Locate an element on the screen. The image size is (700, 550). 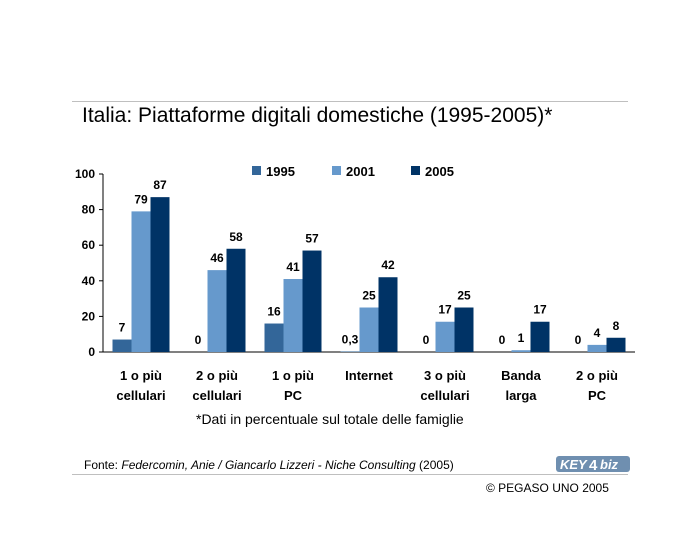
data-label-2005: 42 is located at coordinates (388, 265).